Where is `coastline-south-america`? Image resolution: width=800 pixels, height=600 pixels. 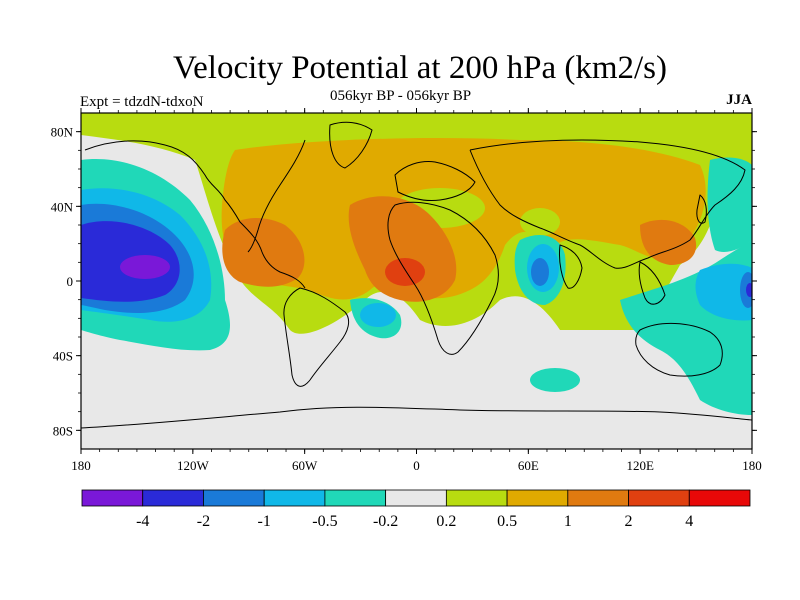
coastline-south-america is located at coordinates (316, 337).